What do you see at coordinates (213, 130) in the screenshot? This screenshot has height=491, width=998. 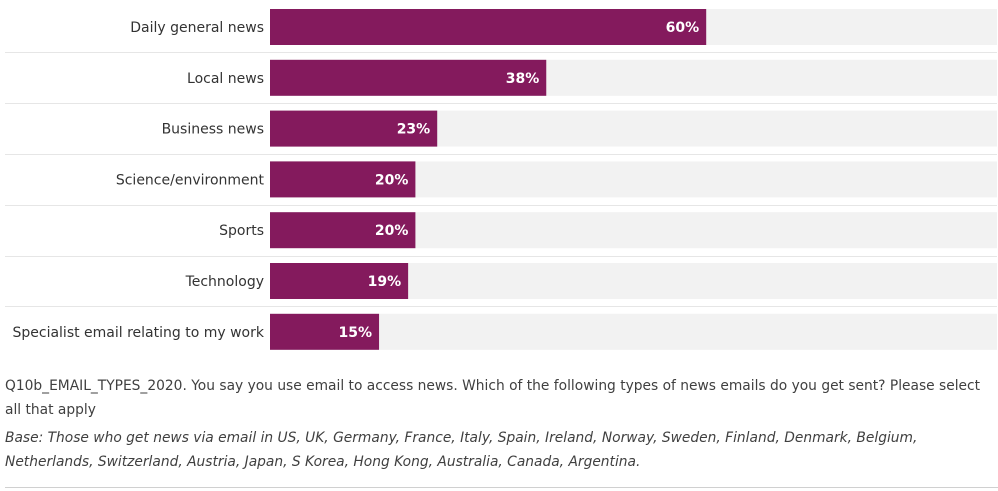 I see `category-label: Business news` at bounding box center [213, 130].